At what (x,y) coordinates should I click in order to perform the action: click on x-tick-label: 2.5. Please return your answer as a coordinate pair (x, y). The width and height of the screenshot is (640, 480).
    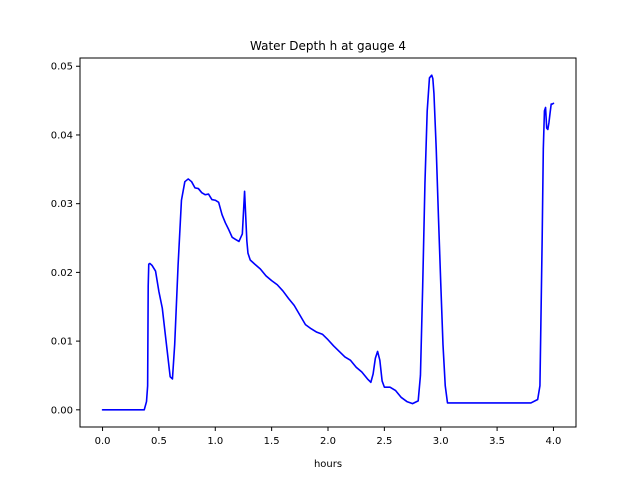
    Looking at the image, I should click on (384, 441).